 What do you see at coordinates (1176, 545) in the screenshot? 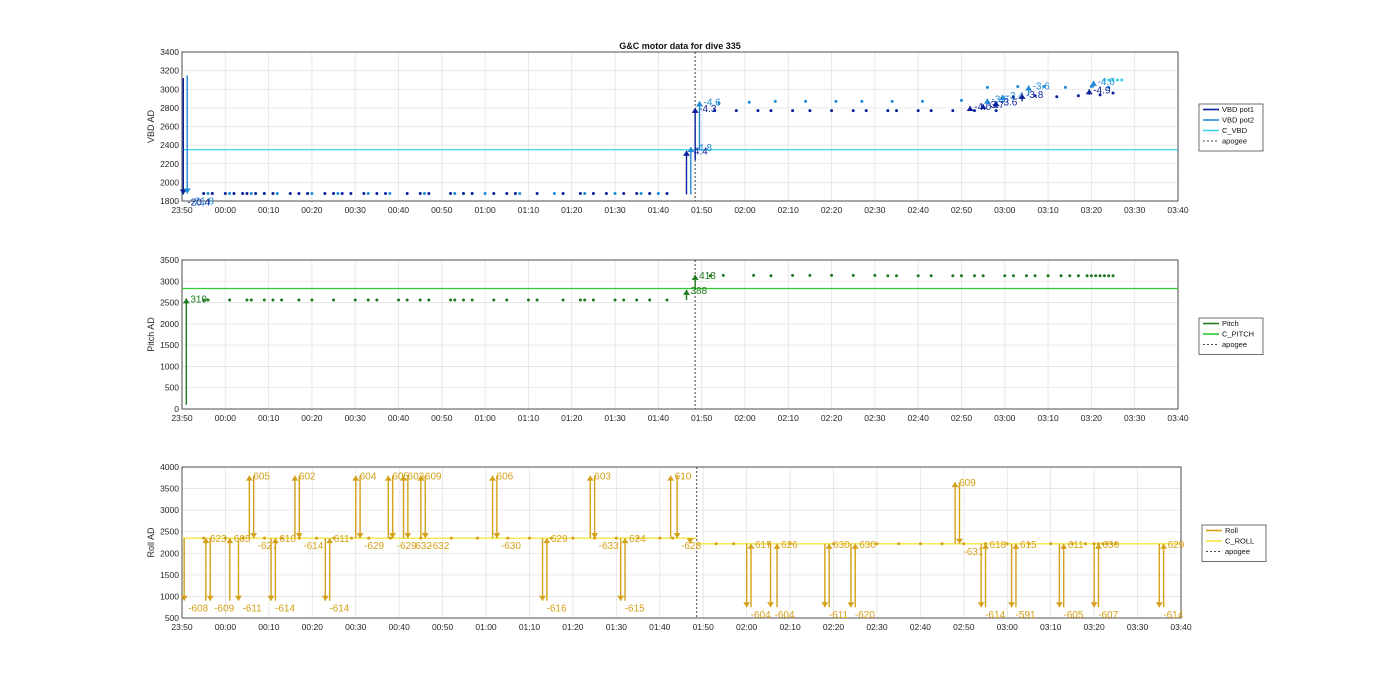
I see `event-label: 629` at bounding box center [1176, 545].